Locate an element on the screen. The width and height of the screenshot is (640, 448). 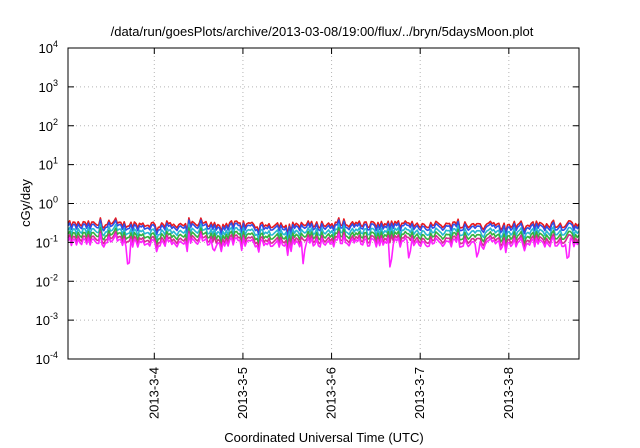
y-tick-label: 10¹ is located at coordinates (48, 164).